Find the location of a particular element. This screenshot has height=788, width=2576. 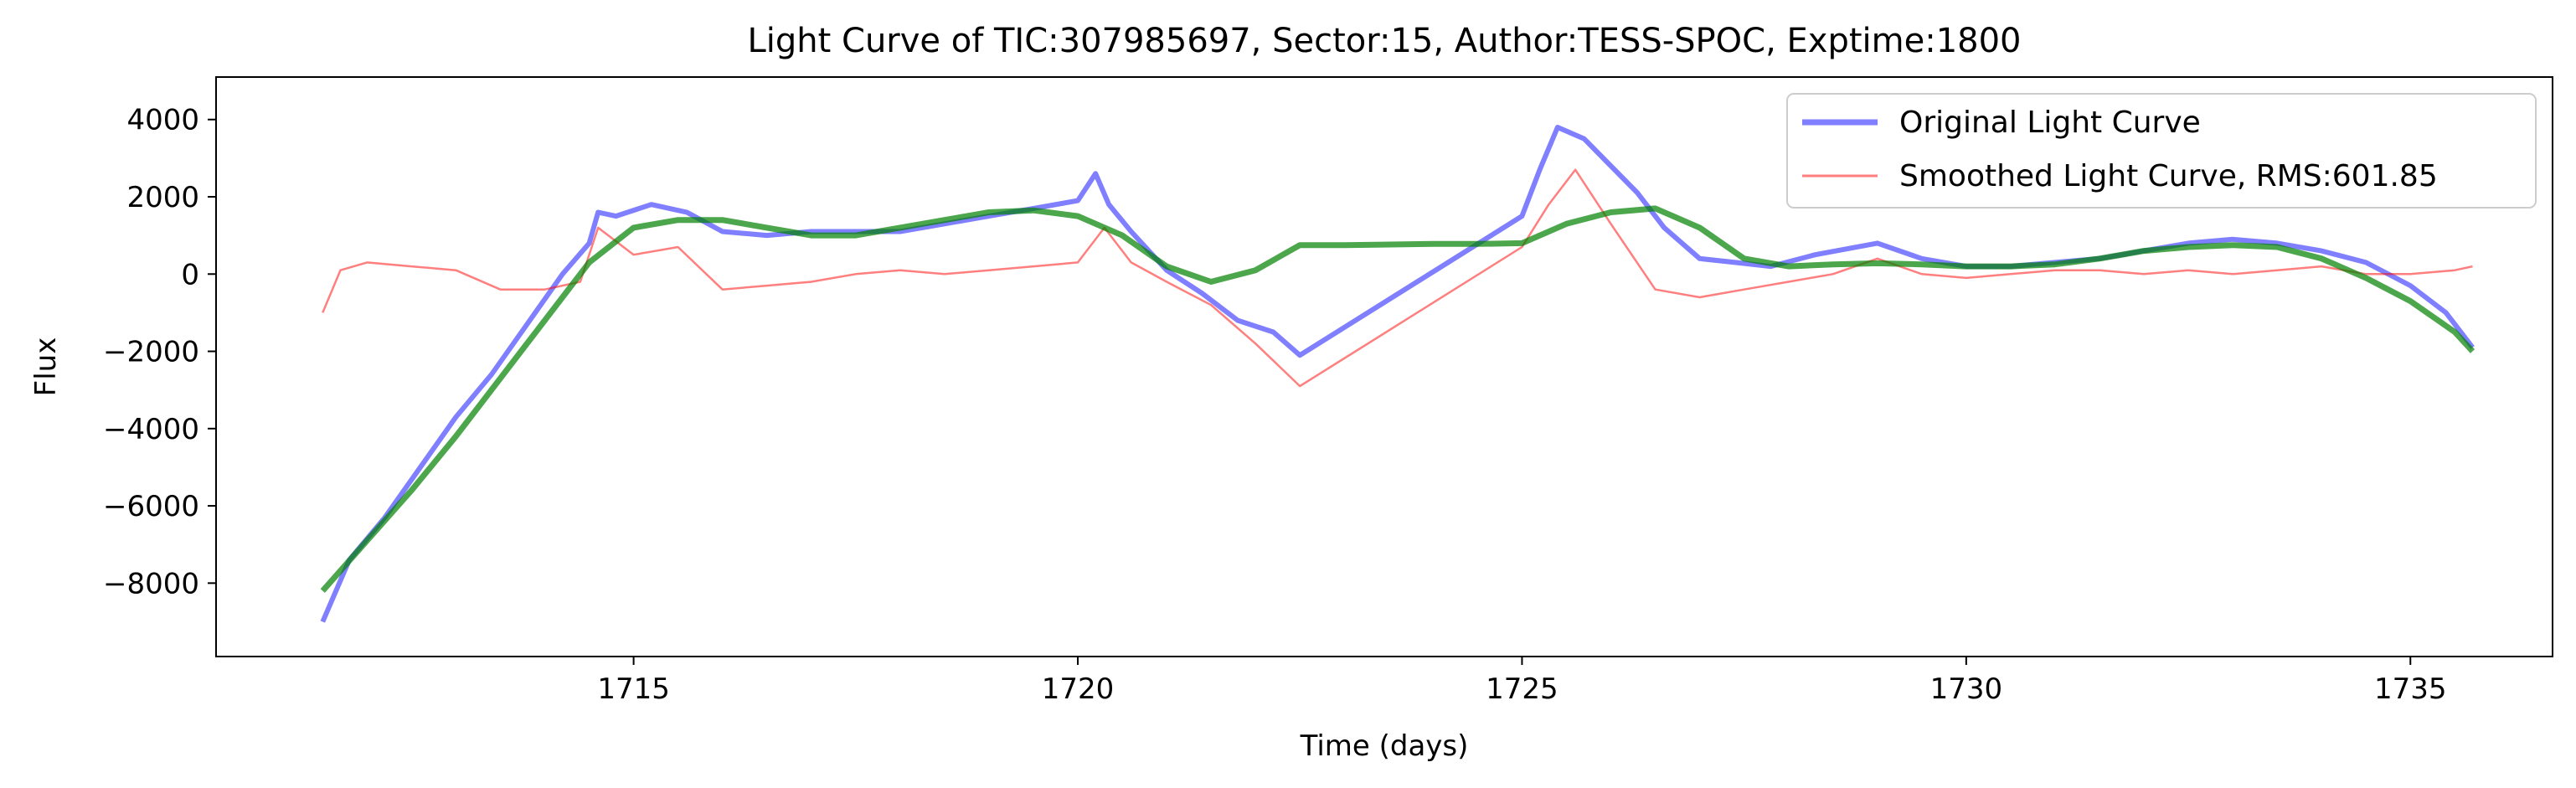

x-tick-label: 1735 is located at coordinates (2410, 689).